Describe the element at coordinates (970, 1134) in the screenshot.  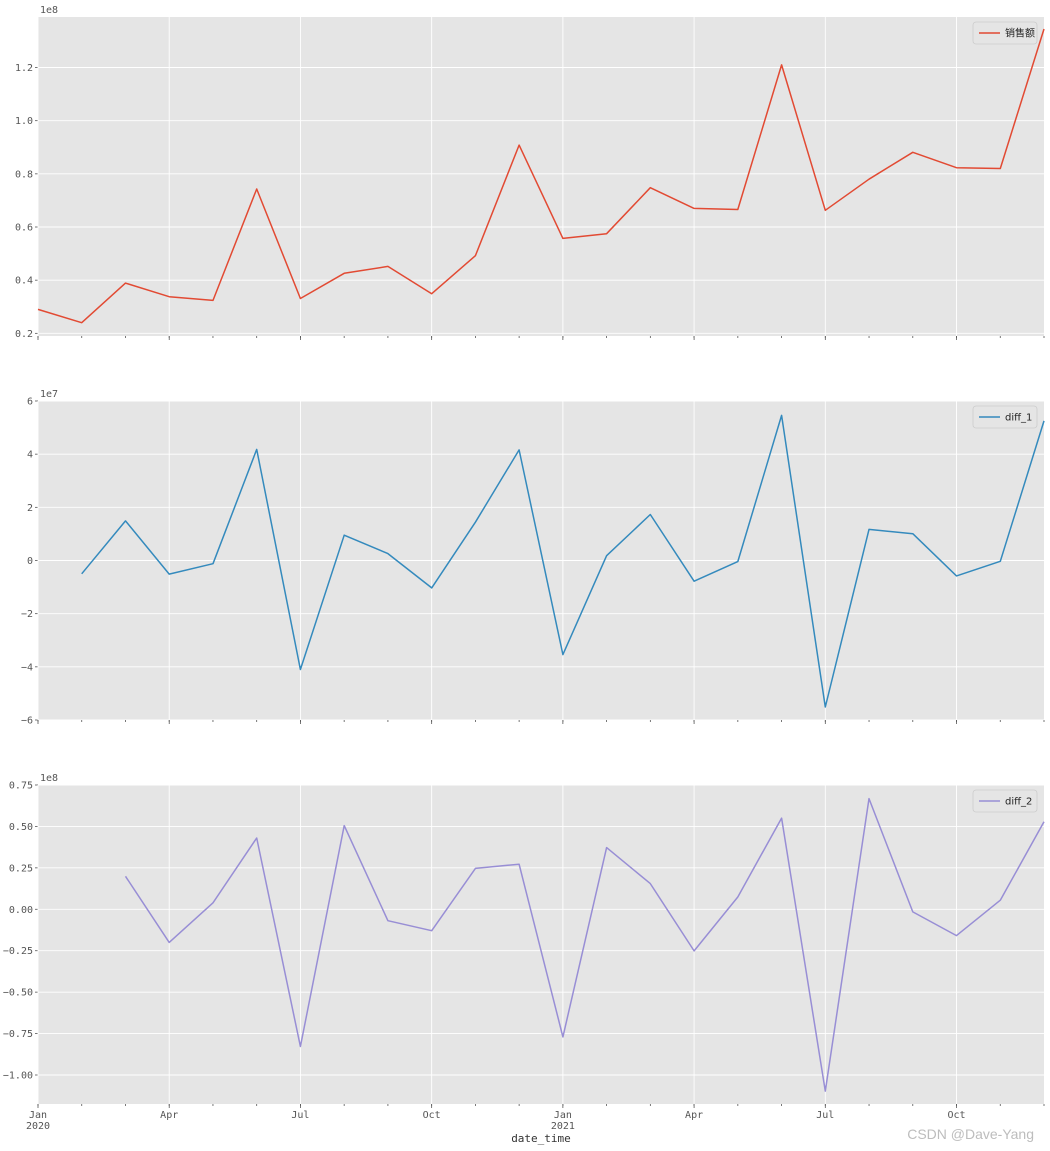
I see `watermark-text: CSDN @Dave-Yang` at that location.